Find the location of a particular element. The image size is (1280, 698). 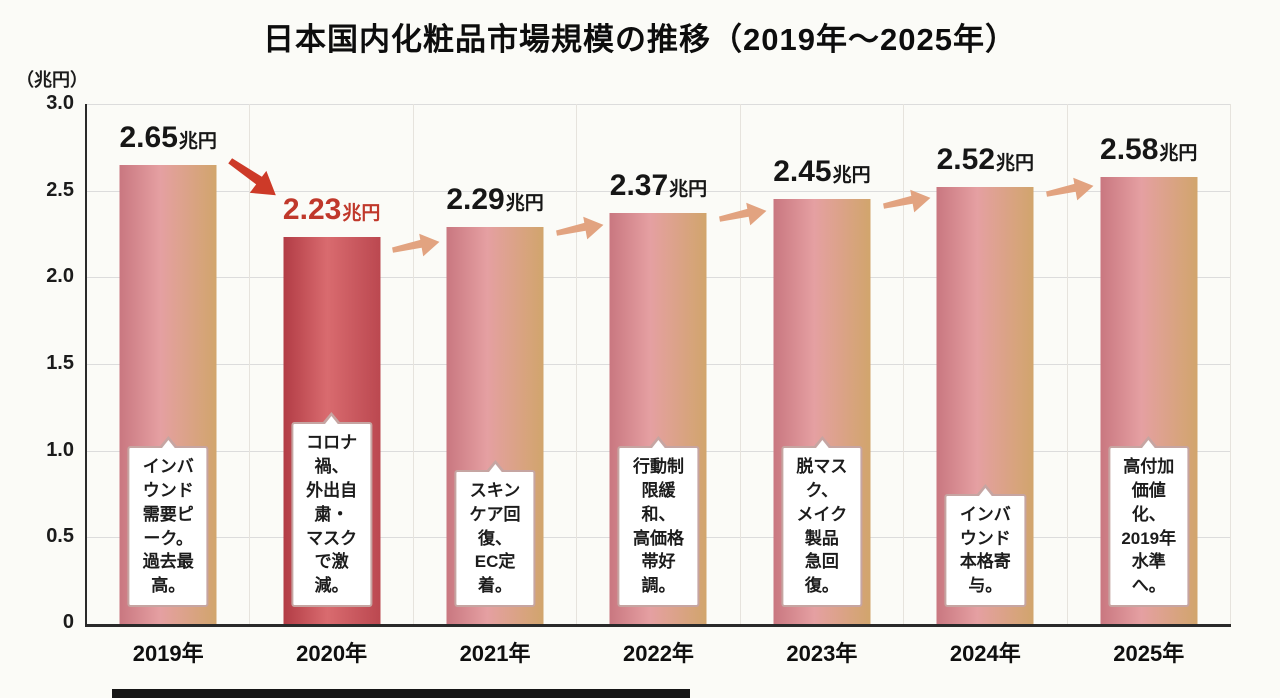

value-label-2021: 2.29 兆円 is located at coordinates (495, 199).